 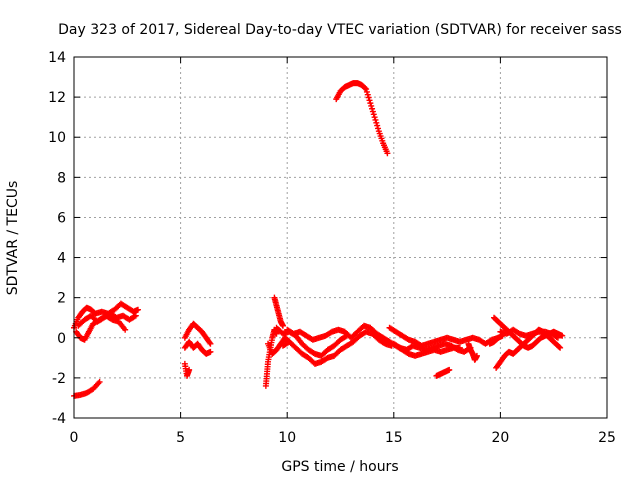 I want to click on x-tick-label: 15, so click(x=394, y=438).